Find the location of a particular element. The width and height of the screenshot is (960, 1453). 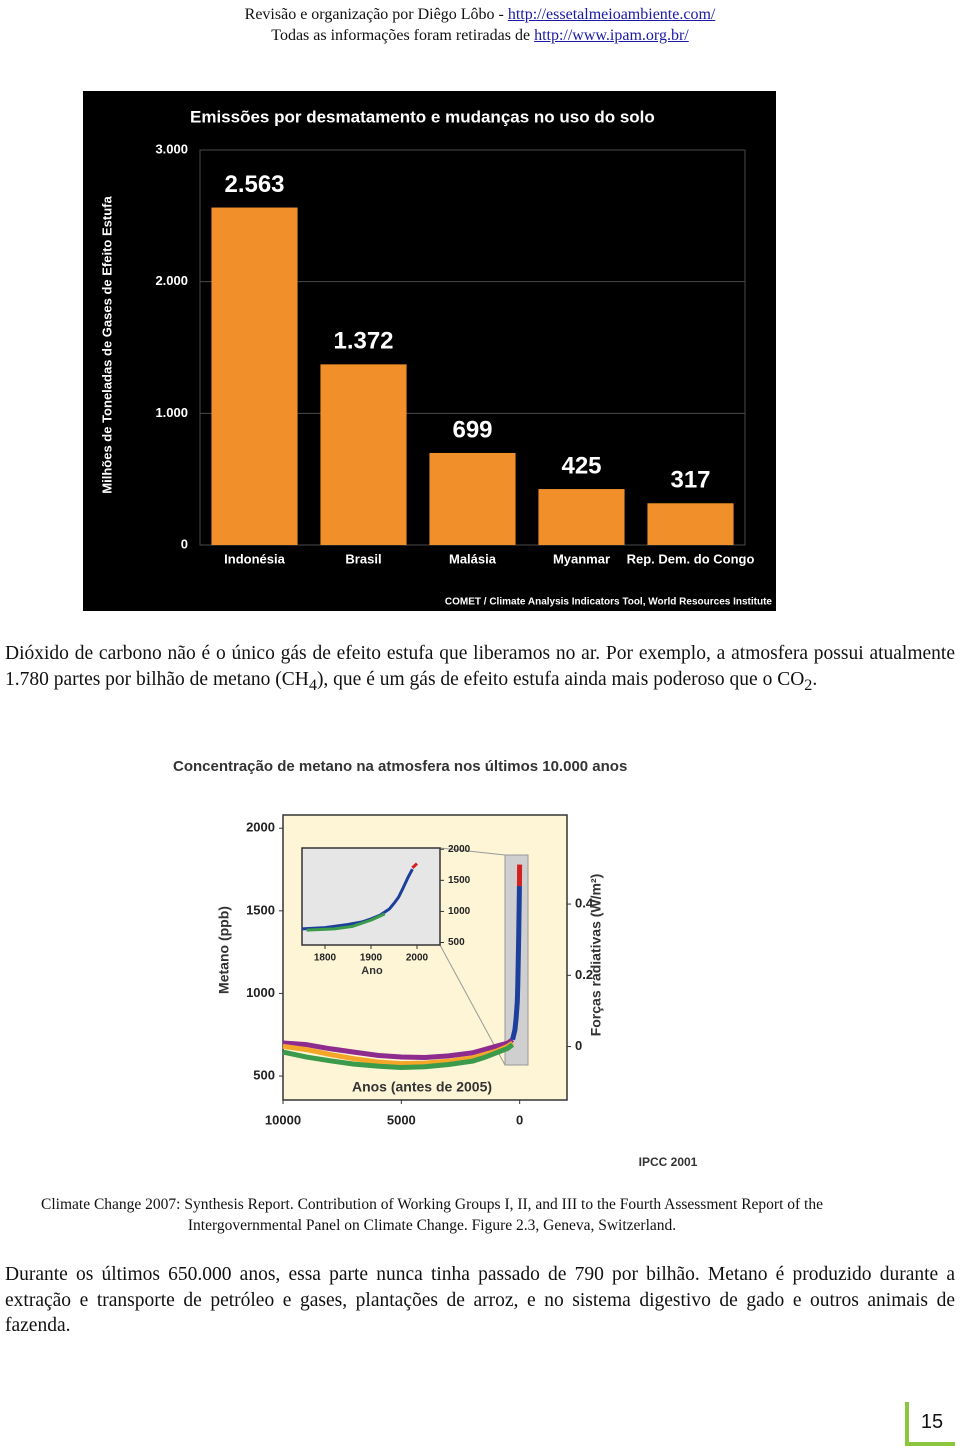

header-link: http://essetalmeioambiente.com/ is located at coordinates (611, 14).